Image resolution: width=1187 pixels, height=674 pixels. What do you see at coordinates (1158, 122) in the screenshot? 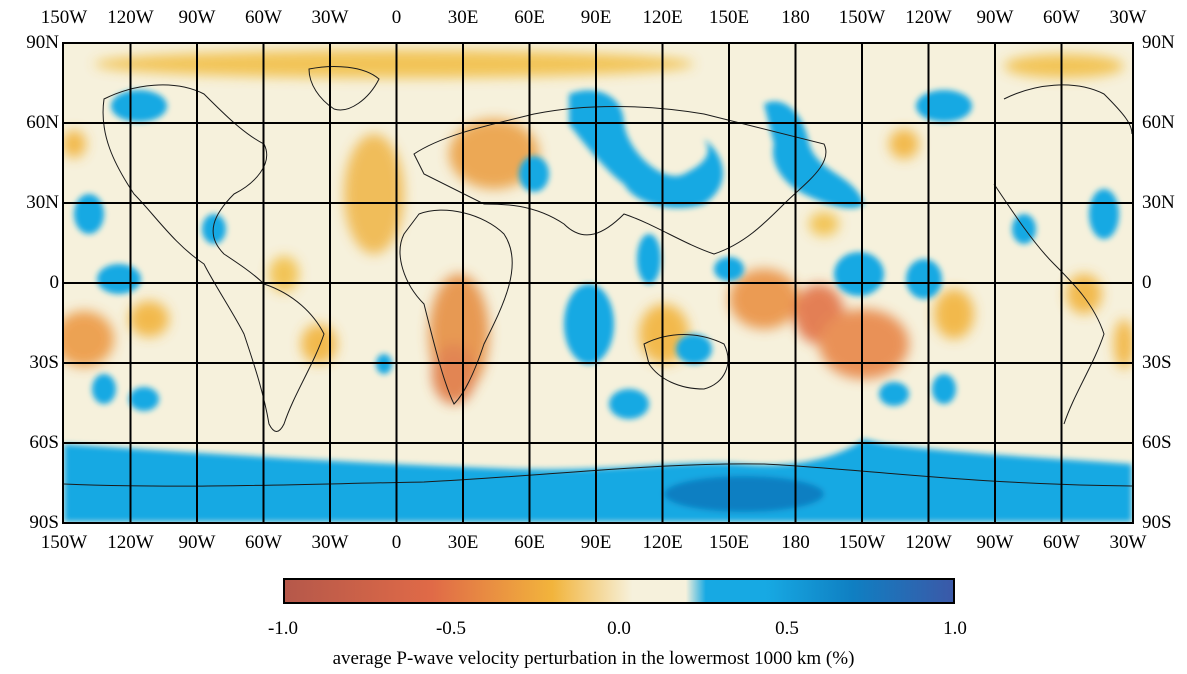
I see `lat-label-right: 60N` at bounding box center [1158, 122].